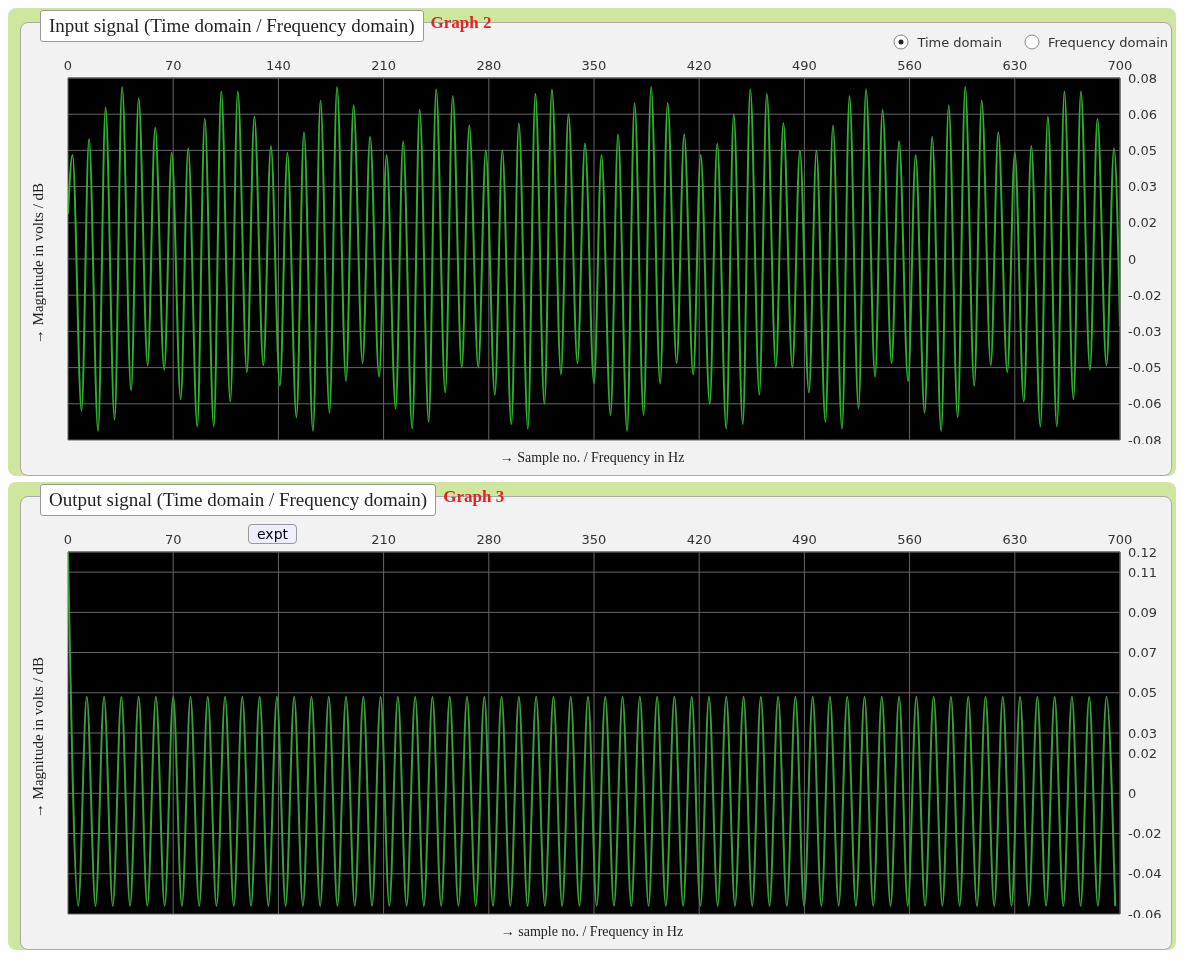 This screenshot has height=974, width=1187. I want to click on text: Frequency domain, so click(1107, 42).